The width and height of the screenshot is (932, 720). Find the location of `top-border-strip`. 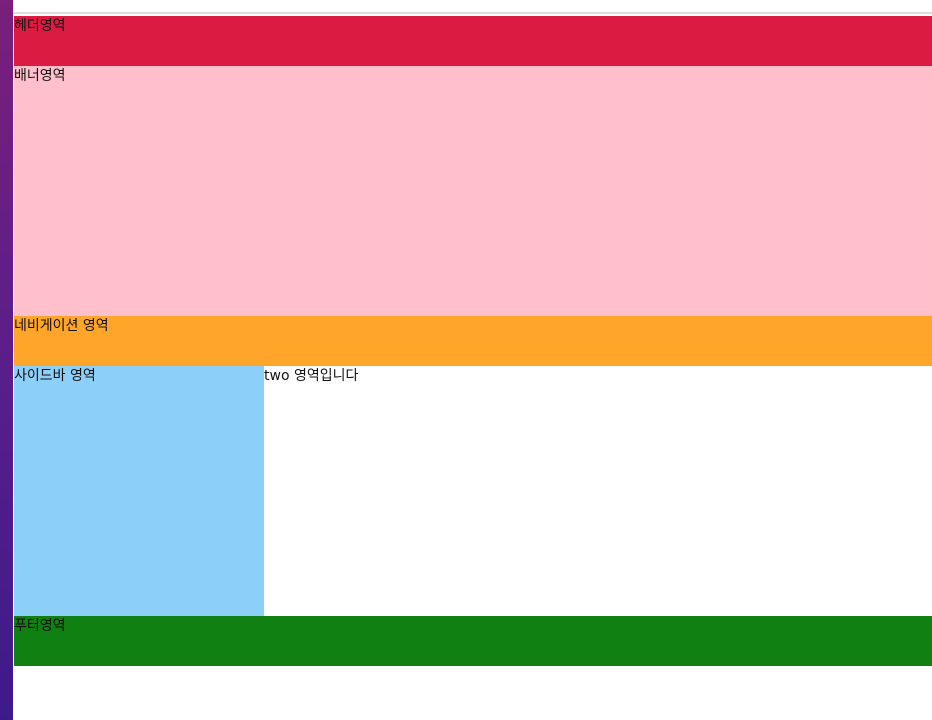

top-border-strip is located at coordinates (472, 7).